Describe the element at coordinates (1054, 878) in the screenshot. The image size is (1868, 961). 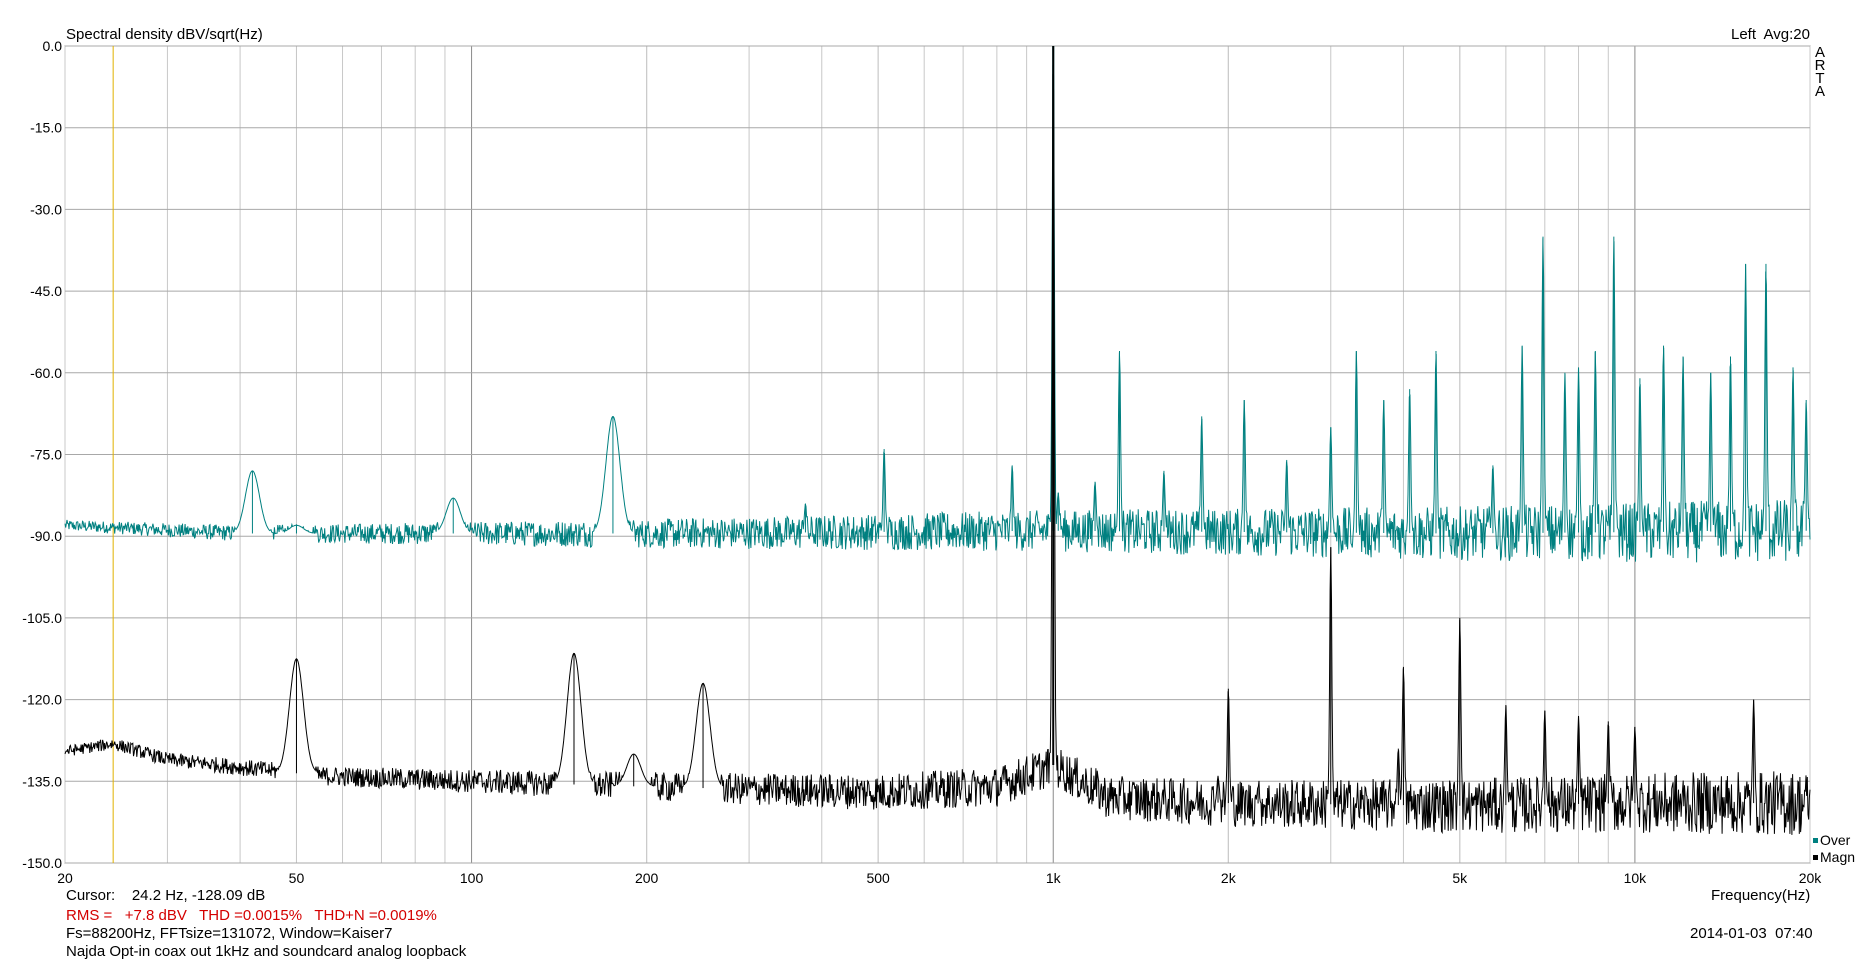
I see `x-tick-label: 1k` at that location.